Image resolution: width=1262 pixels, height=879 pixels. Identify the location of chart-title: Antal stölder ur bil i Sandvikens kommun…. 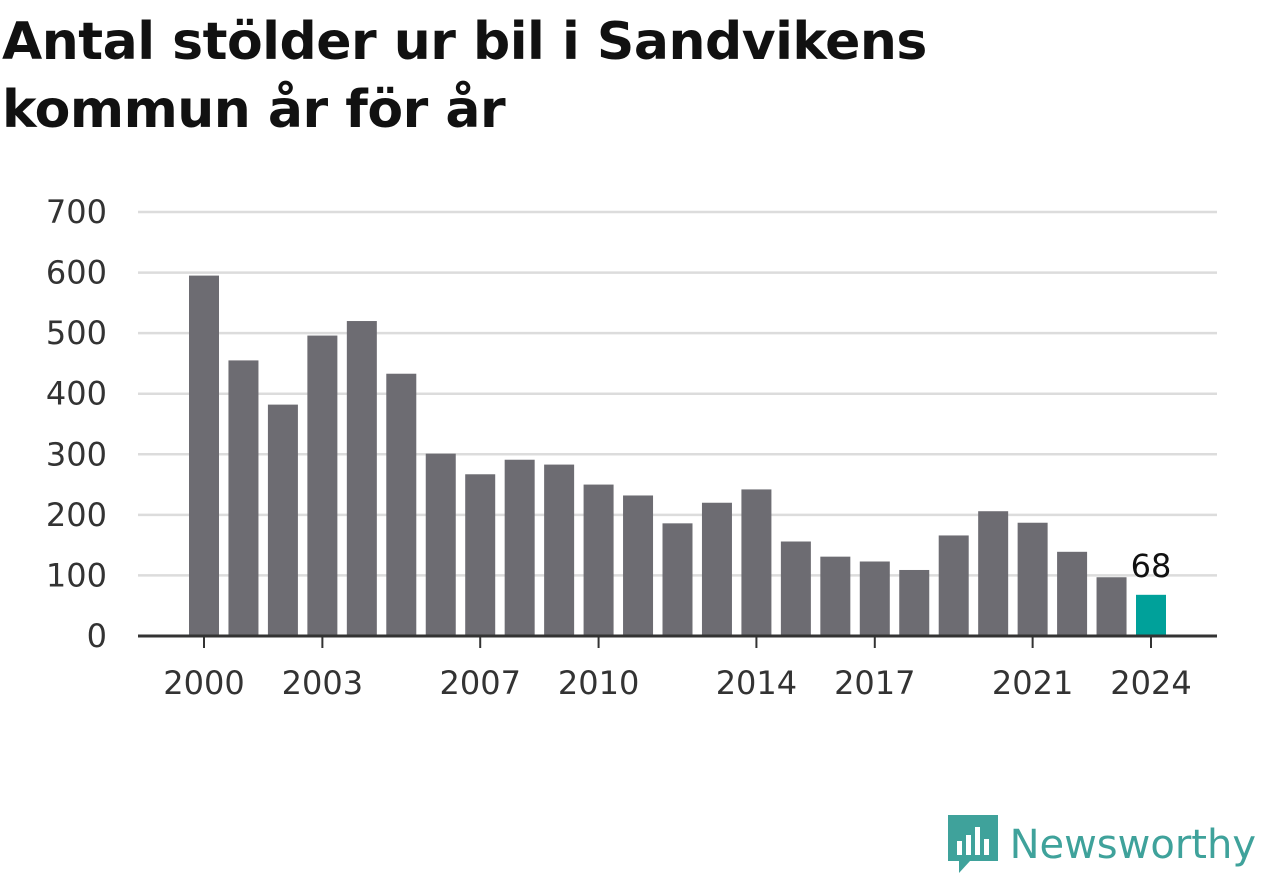
(464, 76).